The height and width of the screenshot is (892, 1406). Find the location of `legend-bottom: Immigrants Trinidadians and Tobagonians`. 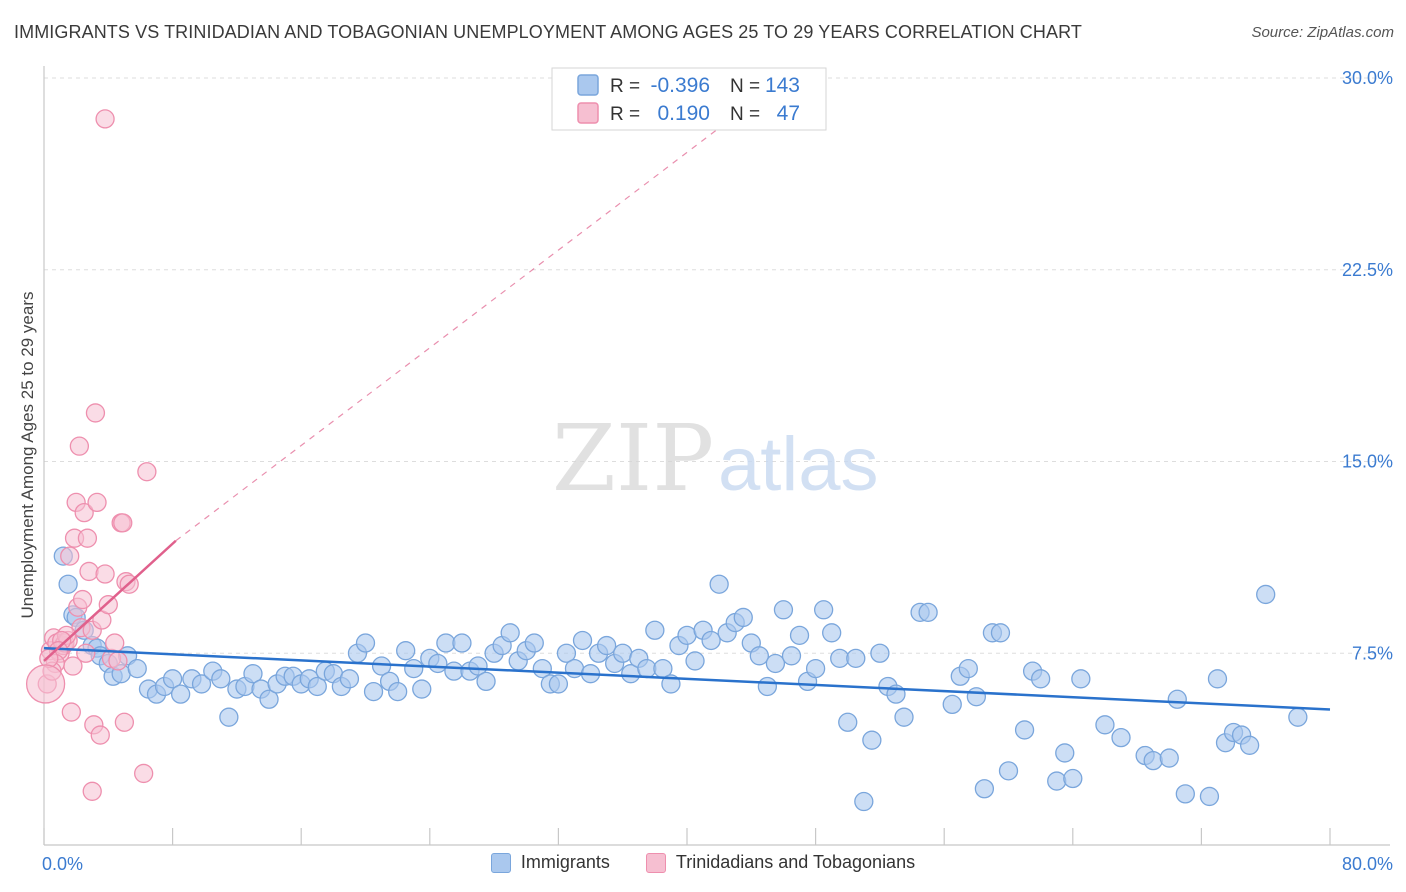

legend-bottom: Immigrants Trinidadians and Tobagonians is located at coordinates (703, 862).